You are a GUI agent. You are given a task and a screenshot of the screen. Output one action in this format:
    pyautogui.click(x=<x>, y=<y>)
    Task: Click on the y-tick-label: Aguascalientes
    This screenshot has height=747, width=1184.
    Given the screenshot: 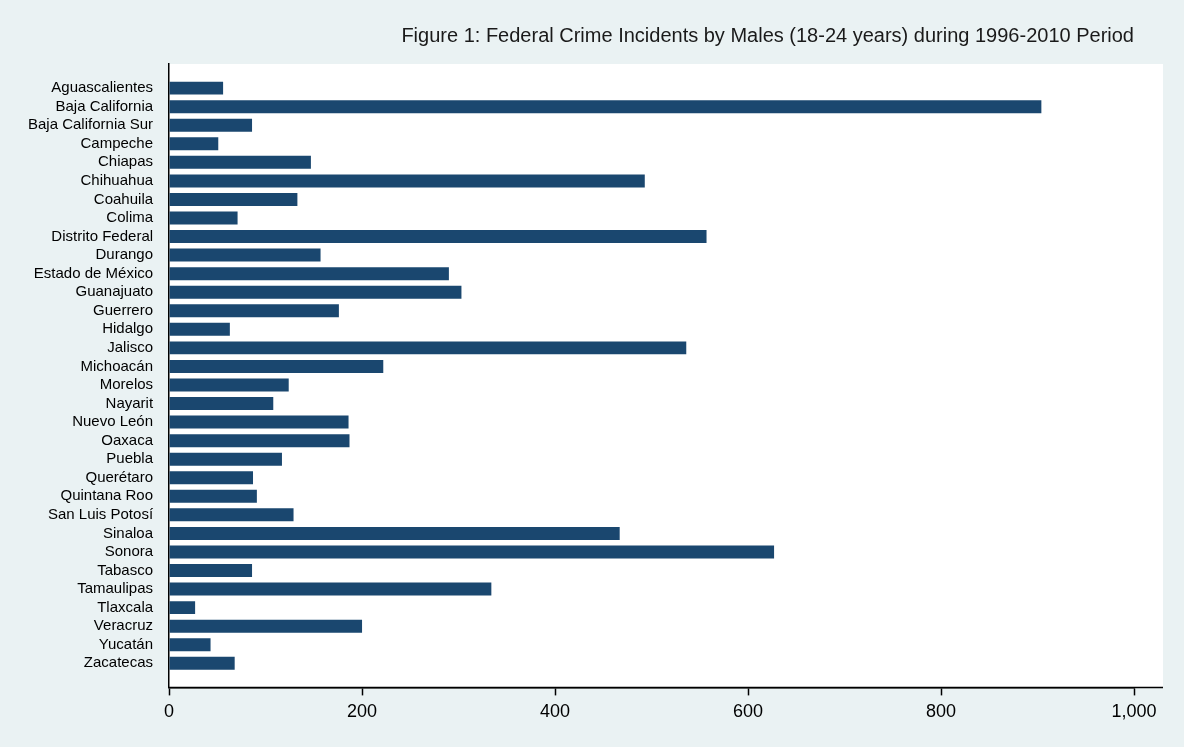 What is the action you would take?
    pyautogui.click(x=102, y=87)
    